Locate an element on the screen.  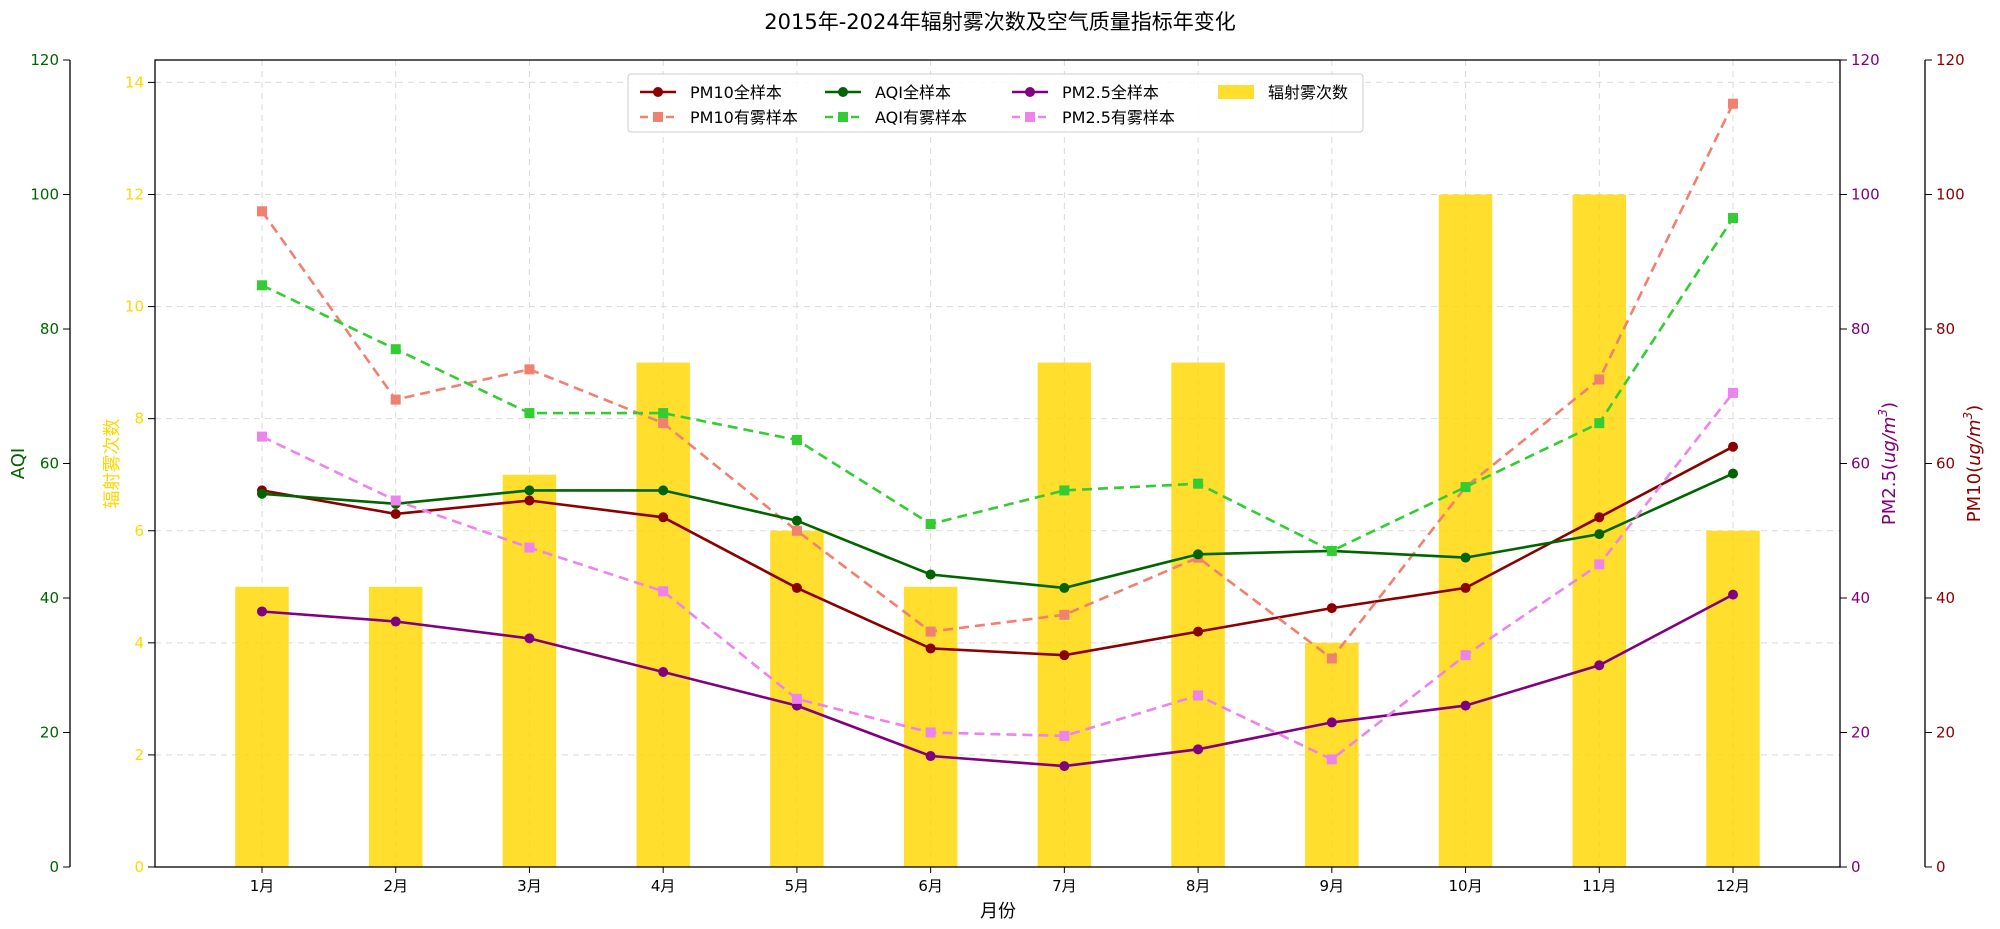
fog-tick-label: 6 is located at coordinates (139, 531).